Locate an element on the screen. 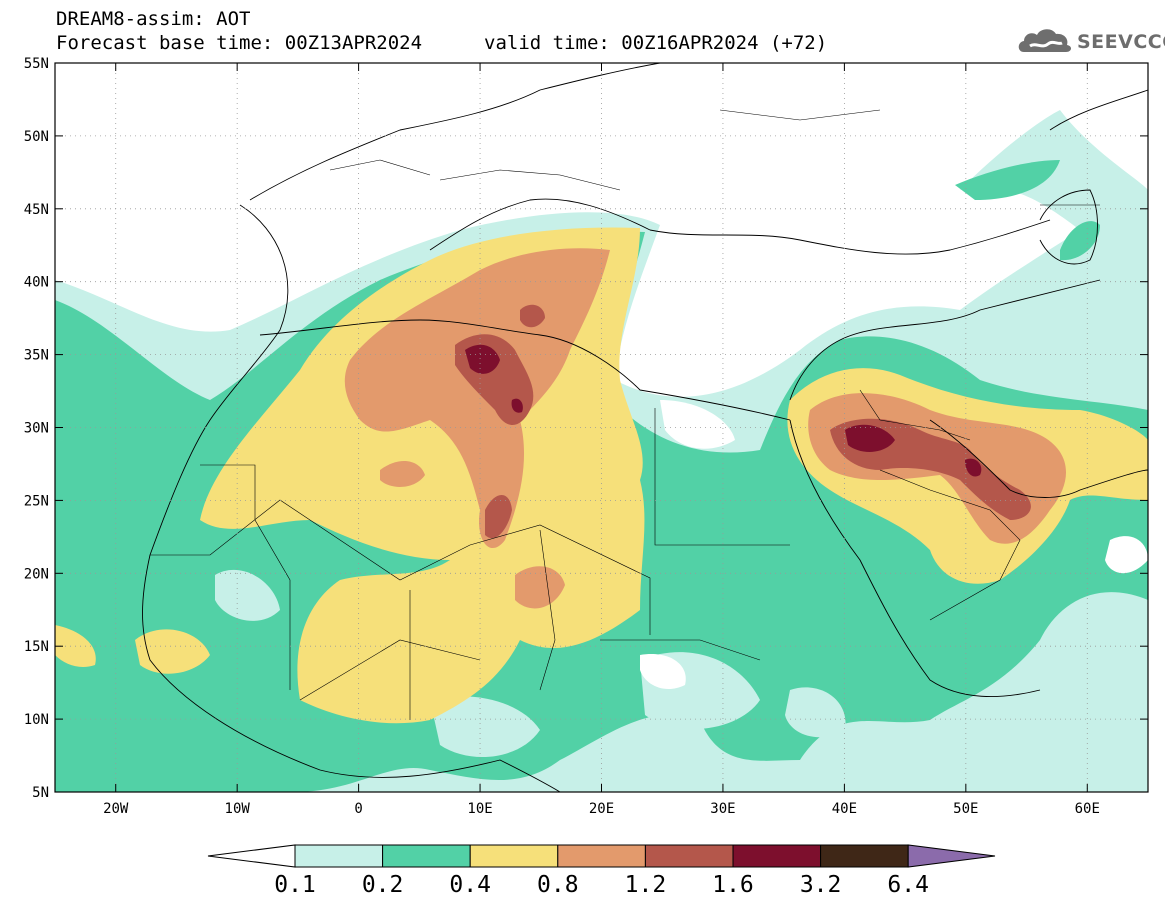 The width and height of the screenshot is (1165, 905). logo-text: SEEVCCC is located at coordinates (1121, 42).